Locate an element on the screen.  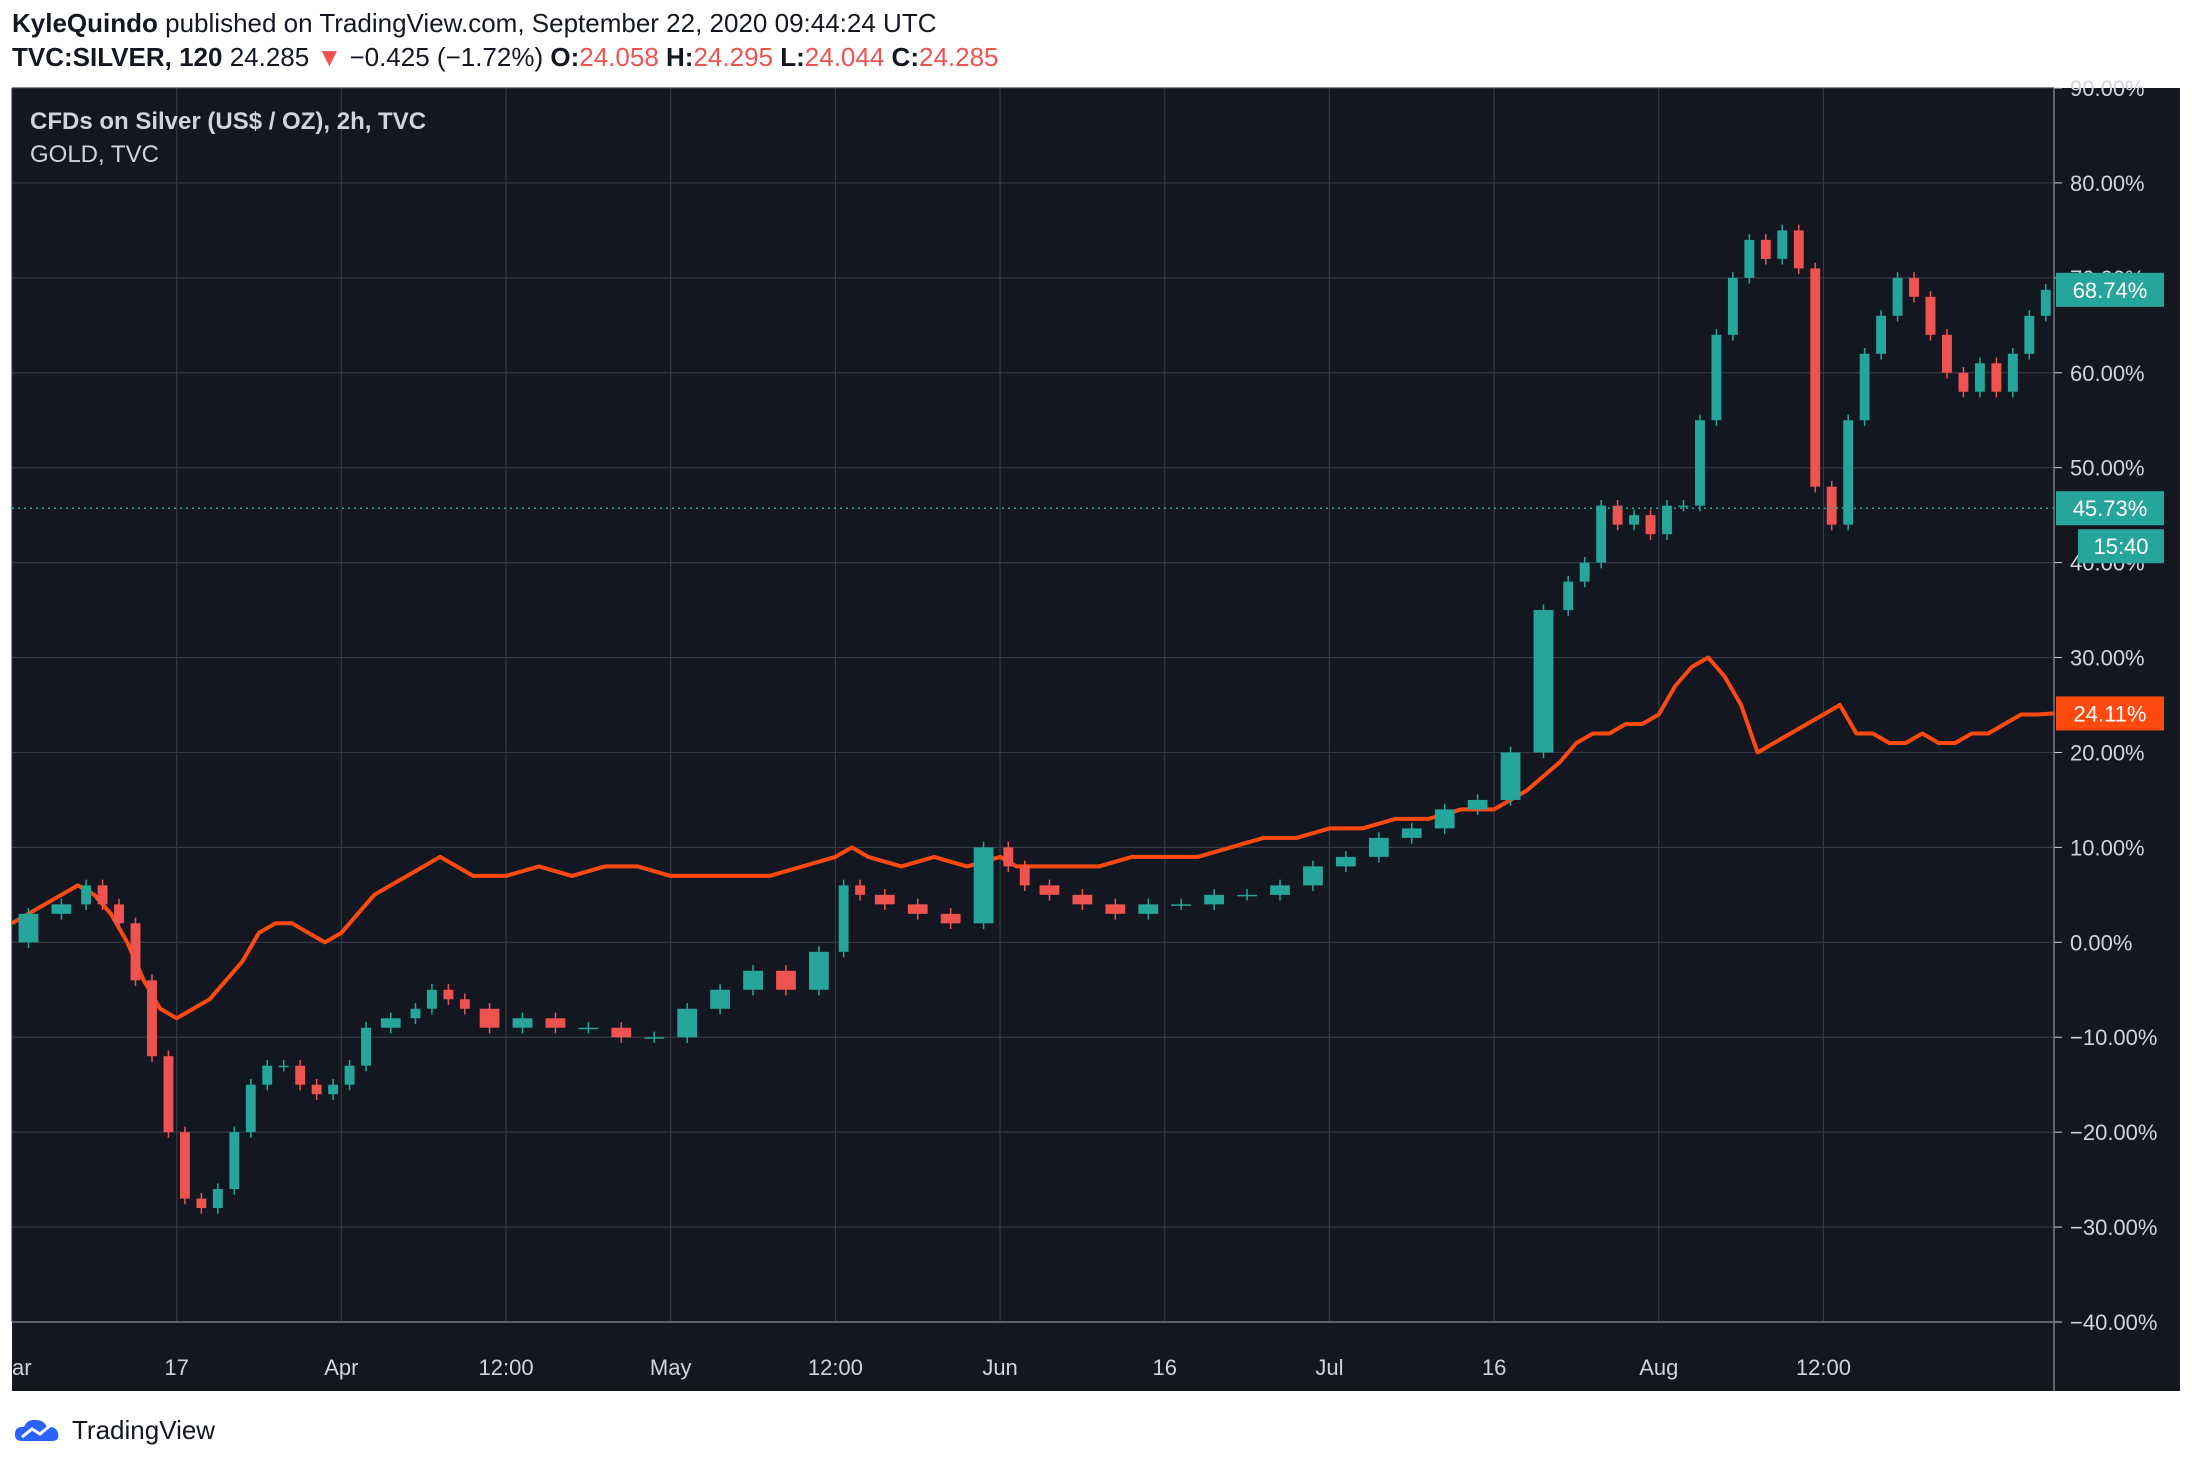
high-label: H: is located at coordinates (680, 57).